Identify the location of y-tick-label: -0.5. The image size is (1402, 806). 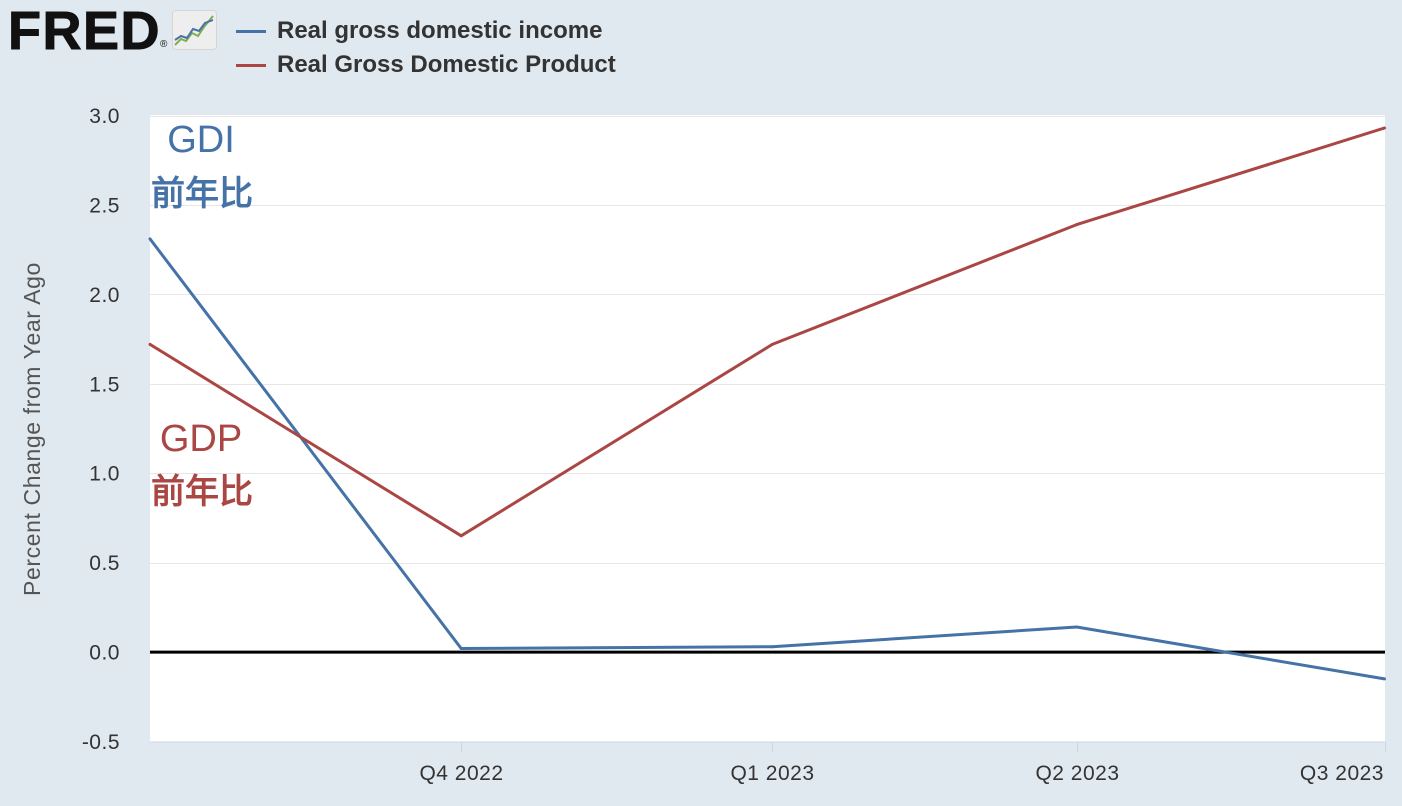
(101, 742).